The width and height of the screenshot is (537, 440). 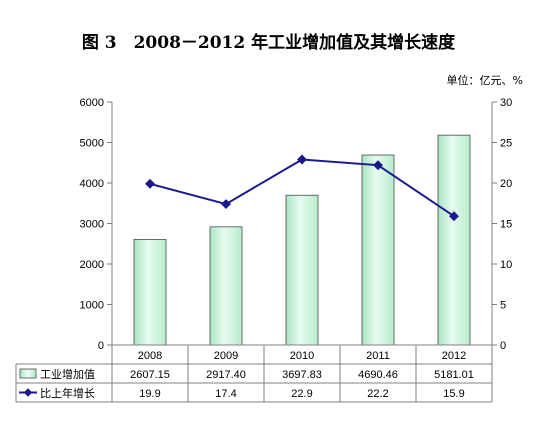 What do you see at coordinates (92, 265) in the screenshot?
I see `left-axis-tick-label: 2000` at bounding box center [92, 265].